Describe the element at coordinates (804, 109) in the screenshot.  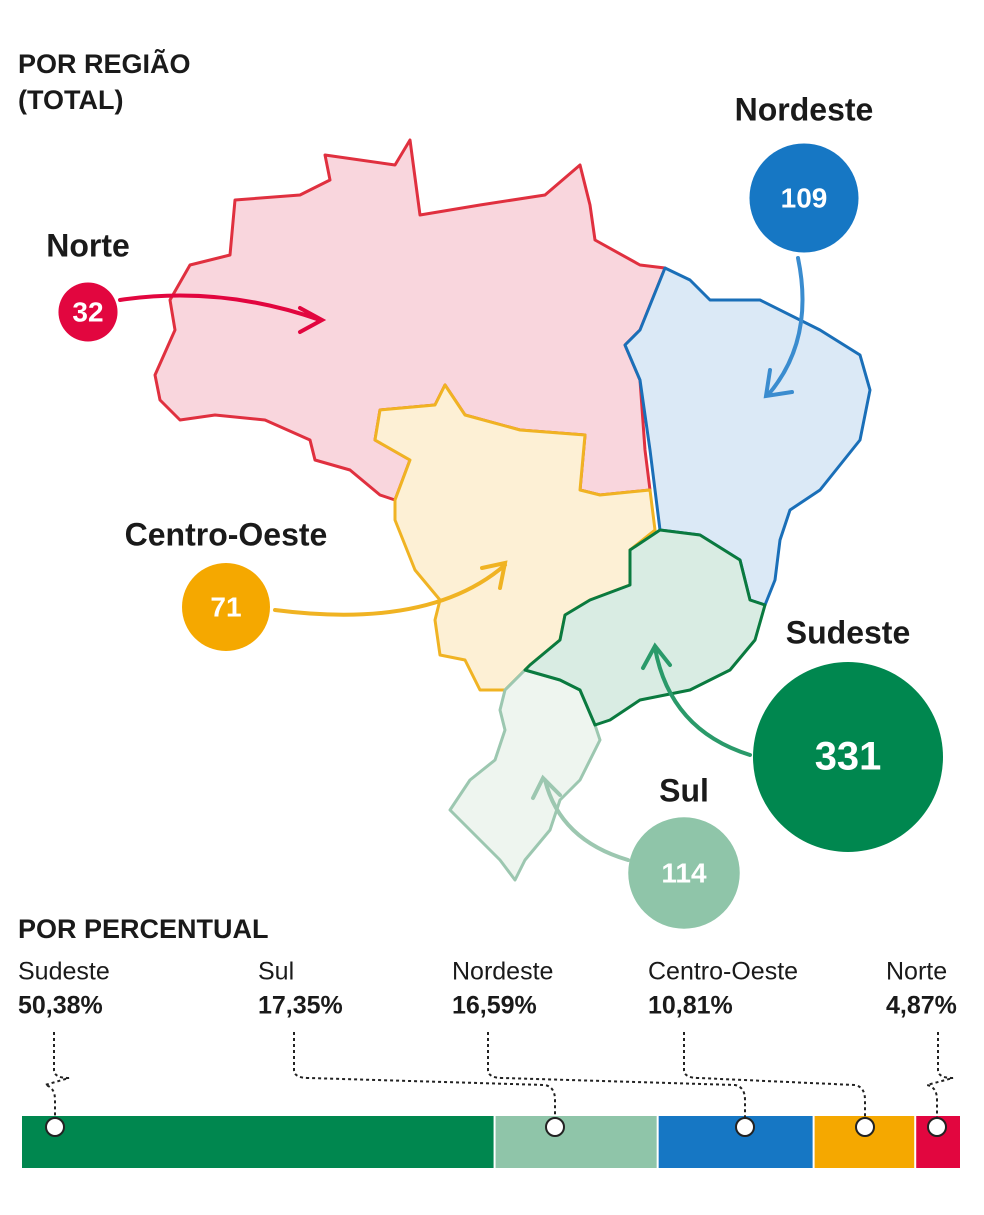
I see `region-label: Nordeste` at that location.